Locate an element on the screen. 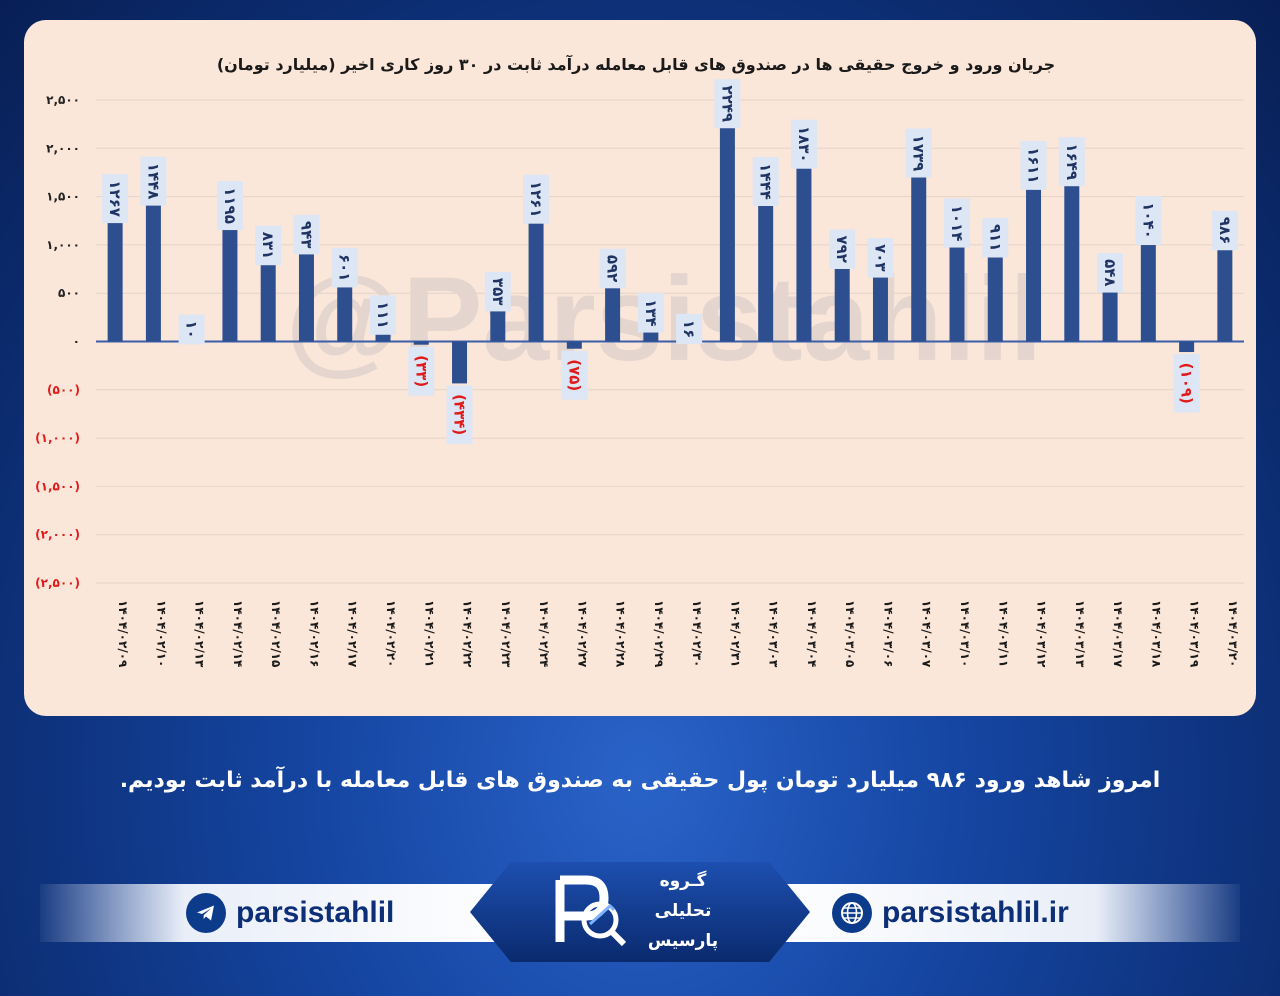  x-tick-label: ۱۴۰۴/۰۲/۳۰ is located at coordinates (697, 633).